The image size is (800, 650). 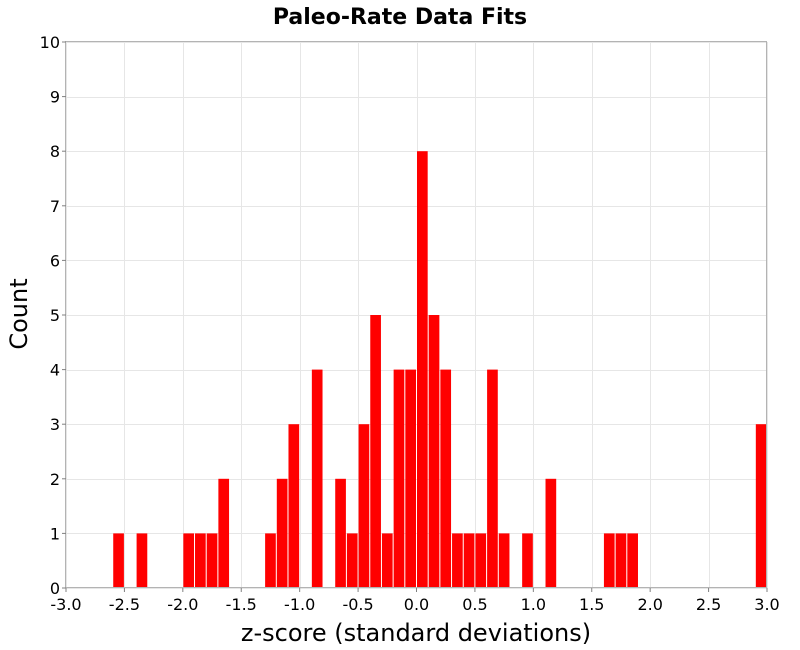 I want to click on x-tick-label: 0.0, so click(x=416, y=604).